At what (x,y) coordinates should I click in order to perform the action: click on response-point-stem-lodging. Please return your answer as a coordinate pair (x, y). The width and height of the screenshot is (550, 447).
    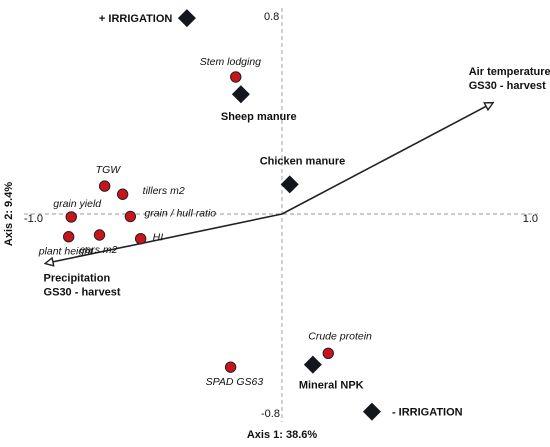
    Looking at the image, I should click on (236, 77).